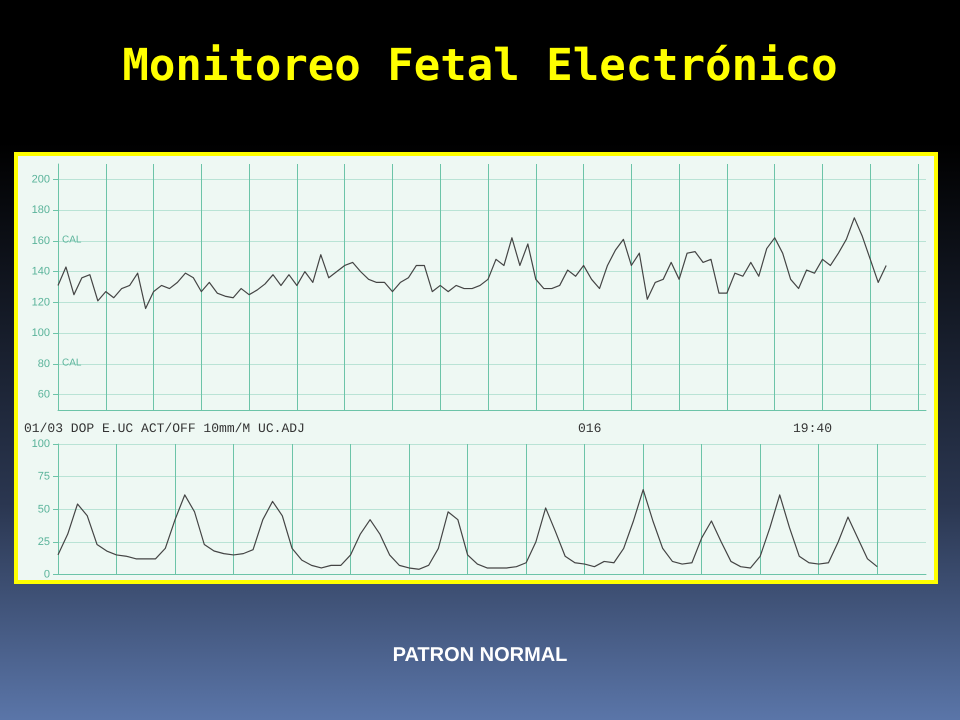 The height and width of the screenshot is (720, 960). Describe the element at coordinates (41, 272) in the screenshot. I see `y-tick-label: 140` at that location.